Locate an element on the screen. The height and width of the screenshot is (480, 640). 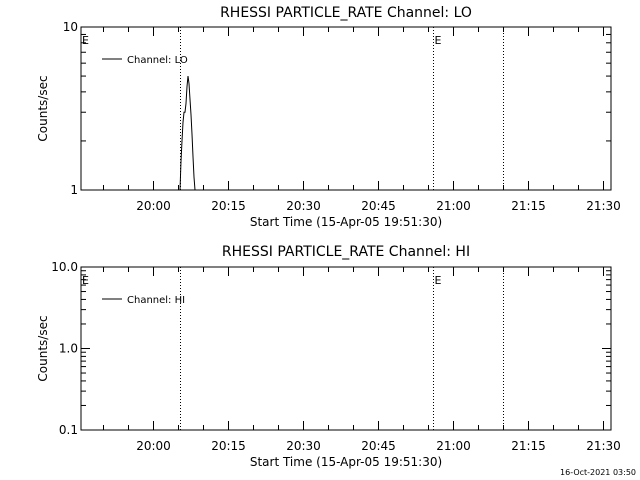
y-tick-label: 10.0 is located at coordinates (64, 267).